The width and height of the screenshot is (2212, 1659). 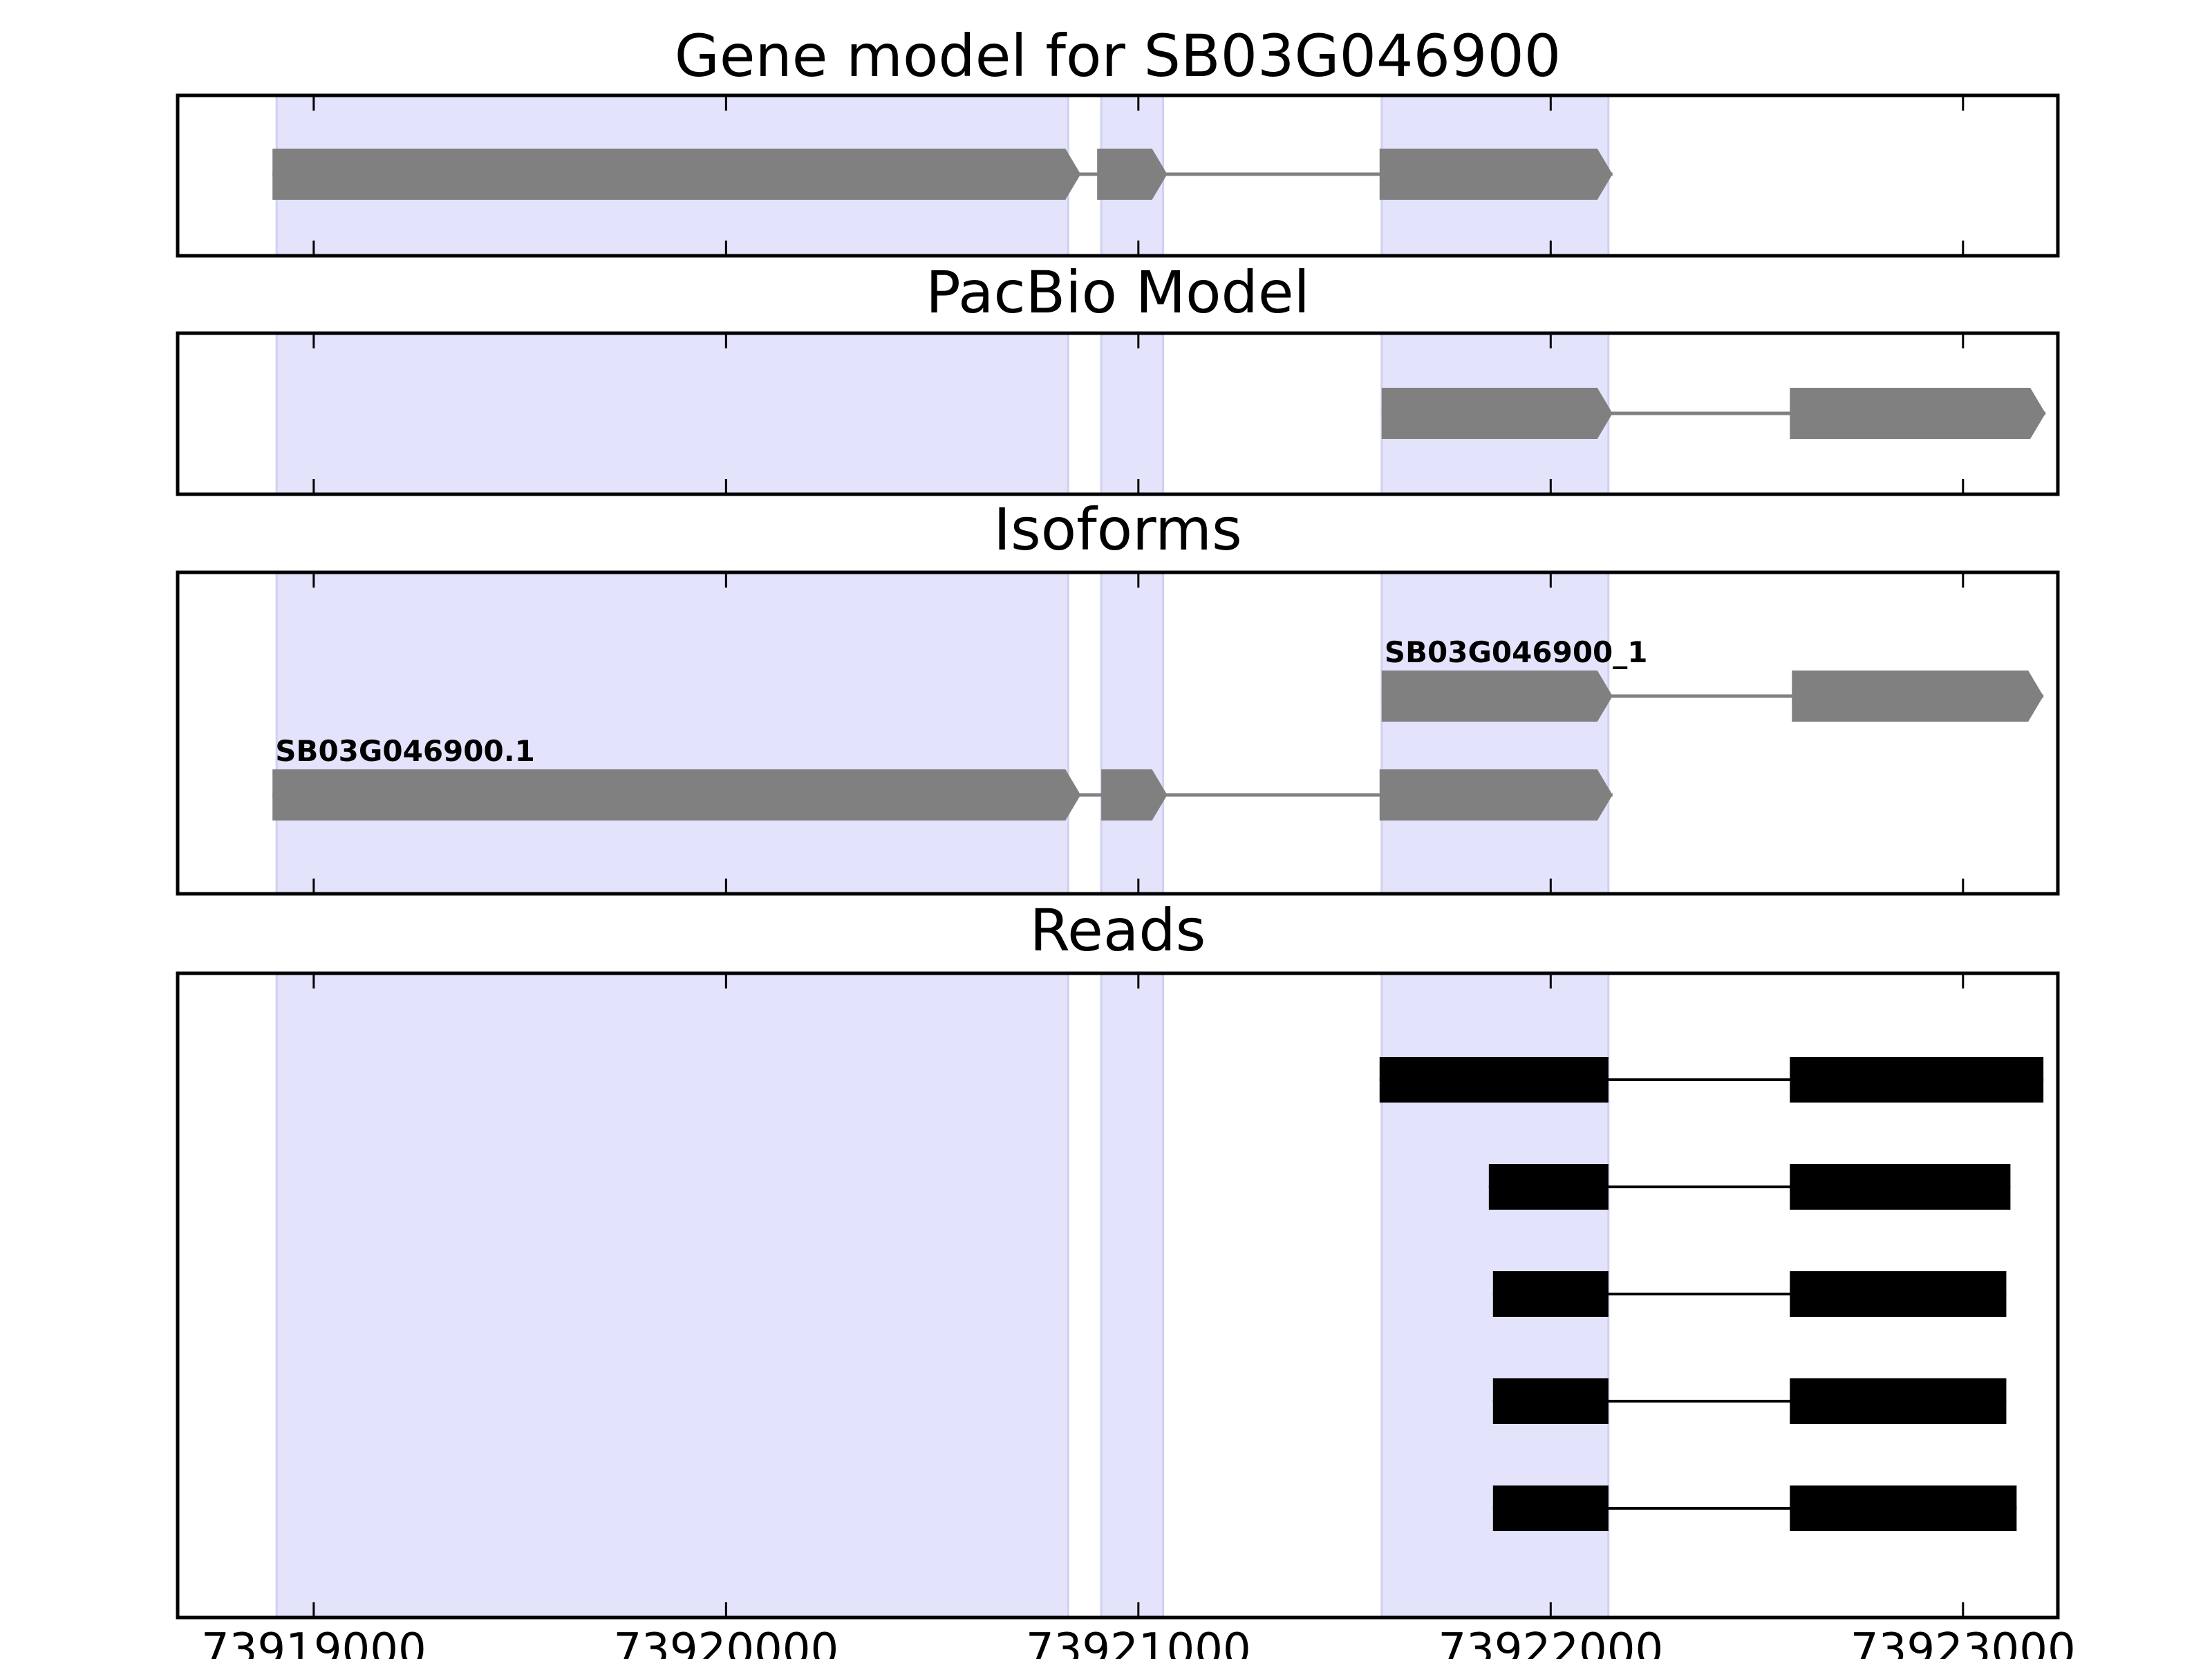 I want to click on panel-gene-model: Gene model for SB03G046900, so click(x=1118, y=140).